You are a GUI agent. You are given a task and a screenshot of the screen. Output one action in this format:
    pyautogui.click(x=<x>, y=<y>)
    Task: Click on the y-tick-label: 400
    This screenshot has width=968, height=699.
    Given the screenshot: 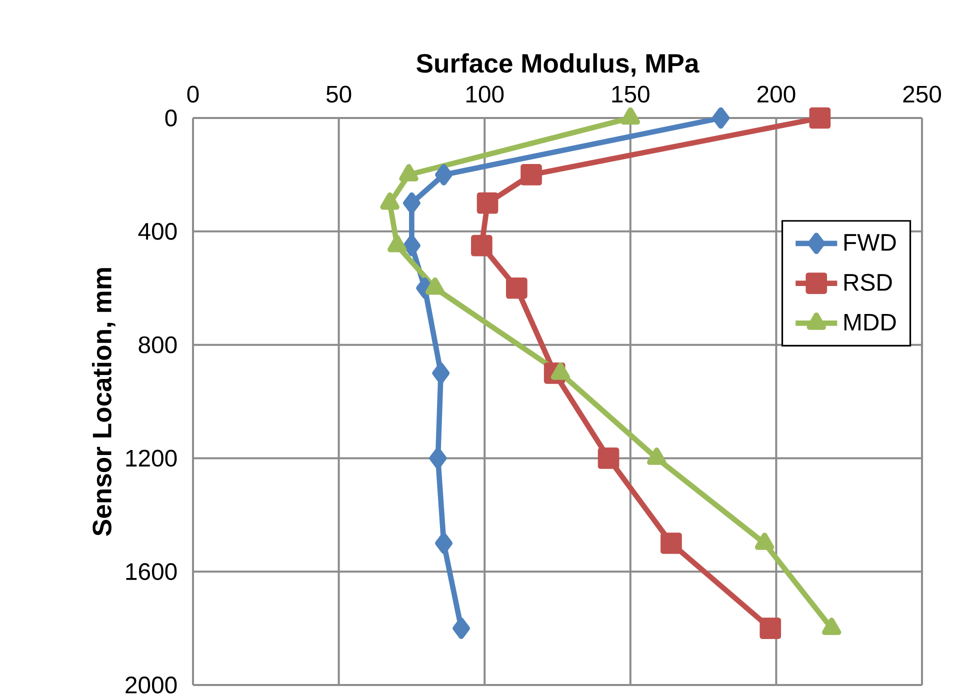 What is the action you would take?
    pyautogui.click(x=157, y=231)
    